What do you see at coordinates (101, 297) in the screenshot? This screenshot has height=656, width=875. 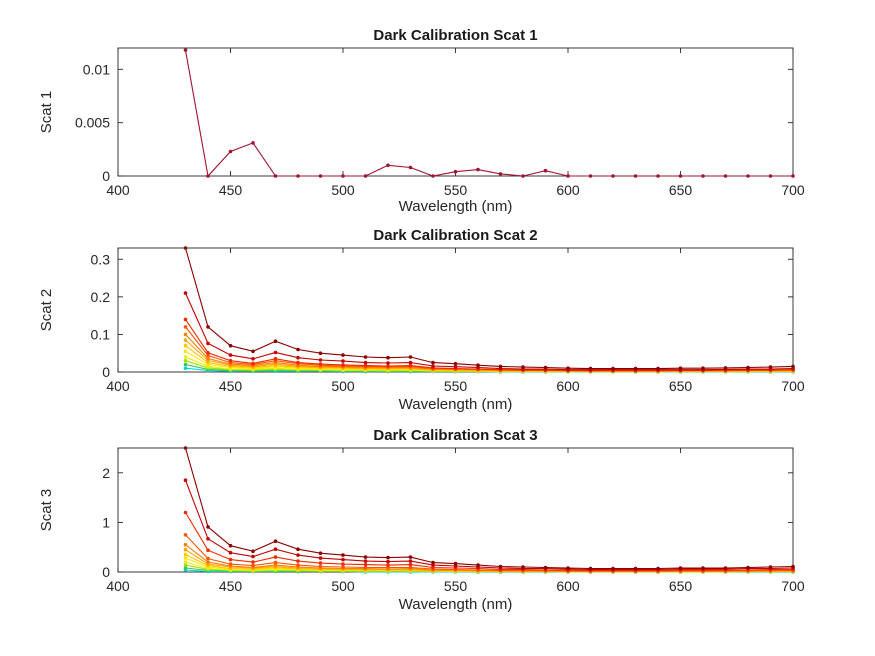 I see `y-tick-label: 0.2` at bounding box center [101, 297].